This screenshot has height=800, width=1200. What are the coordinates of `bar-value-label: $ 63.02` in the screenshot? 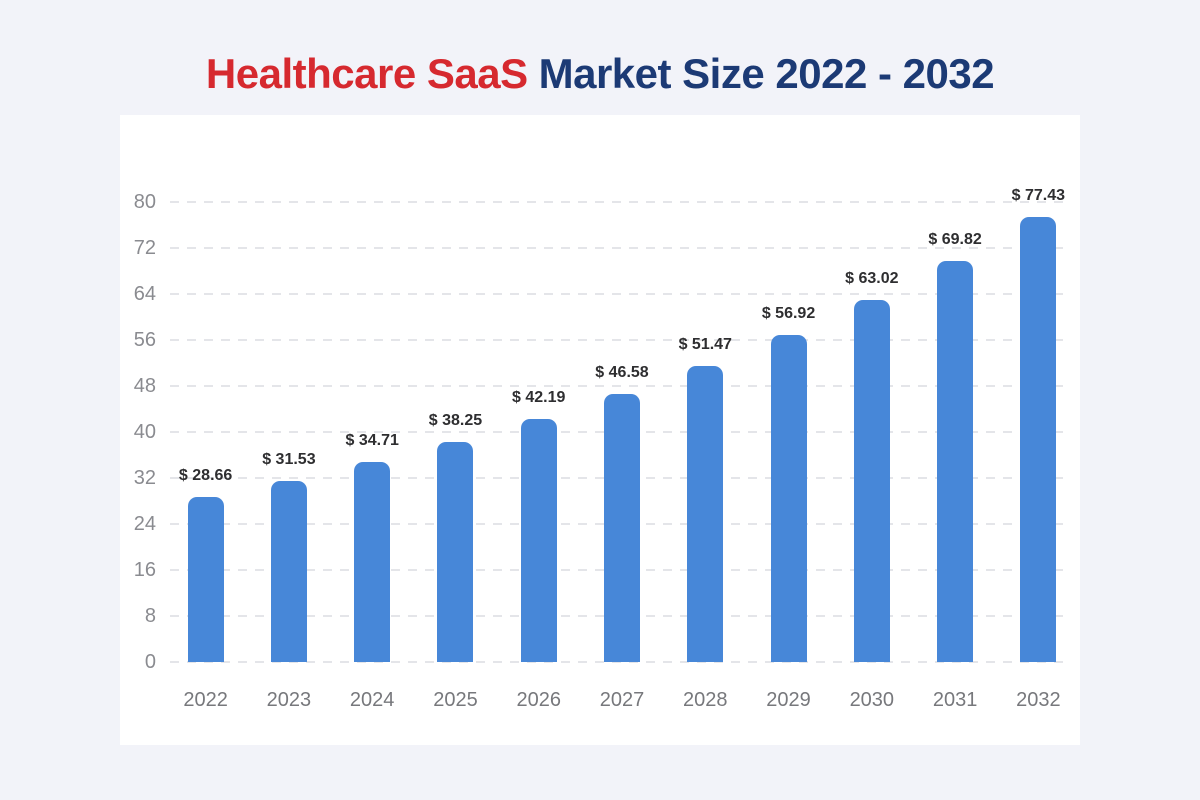 It's located at (872, 278).